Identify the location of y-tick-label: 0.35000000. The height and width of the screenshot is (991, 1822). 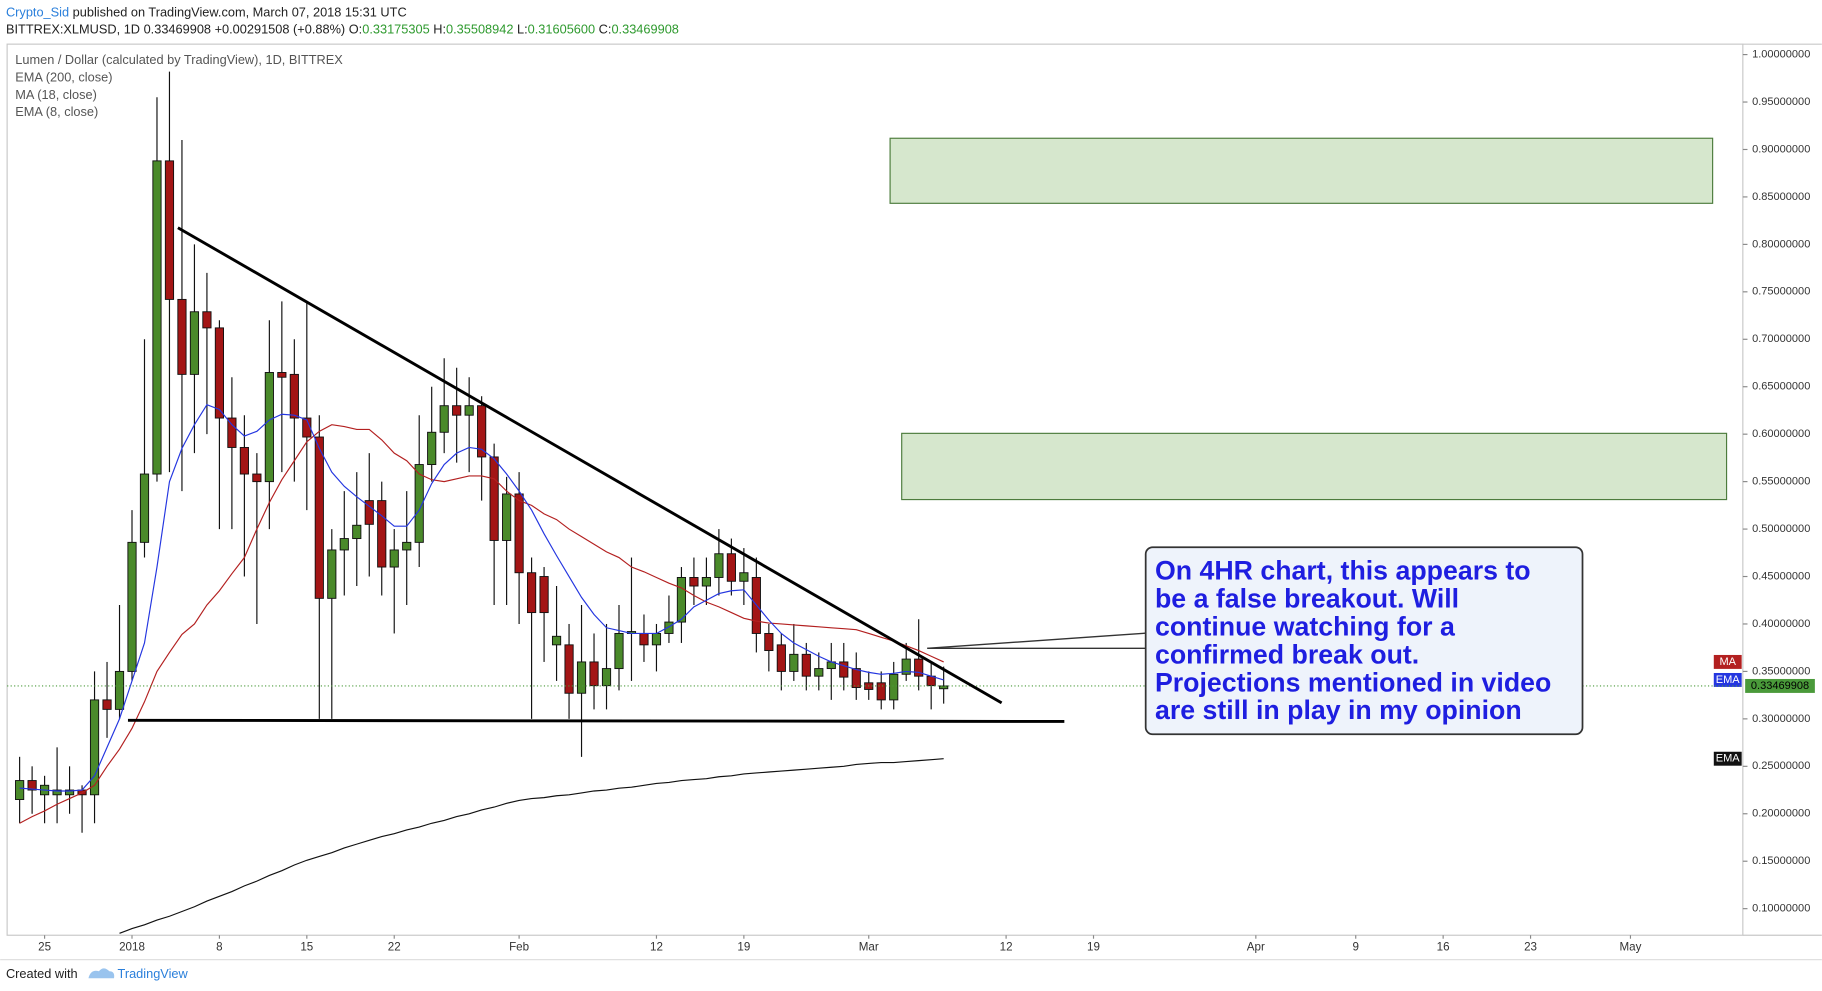
(1781, 671).